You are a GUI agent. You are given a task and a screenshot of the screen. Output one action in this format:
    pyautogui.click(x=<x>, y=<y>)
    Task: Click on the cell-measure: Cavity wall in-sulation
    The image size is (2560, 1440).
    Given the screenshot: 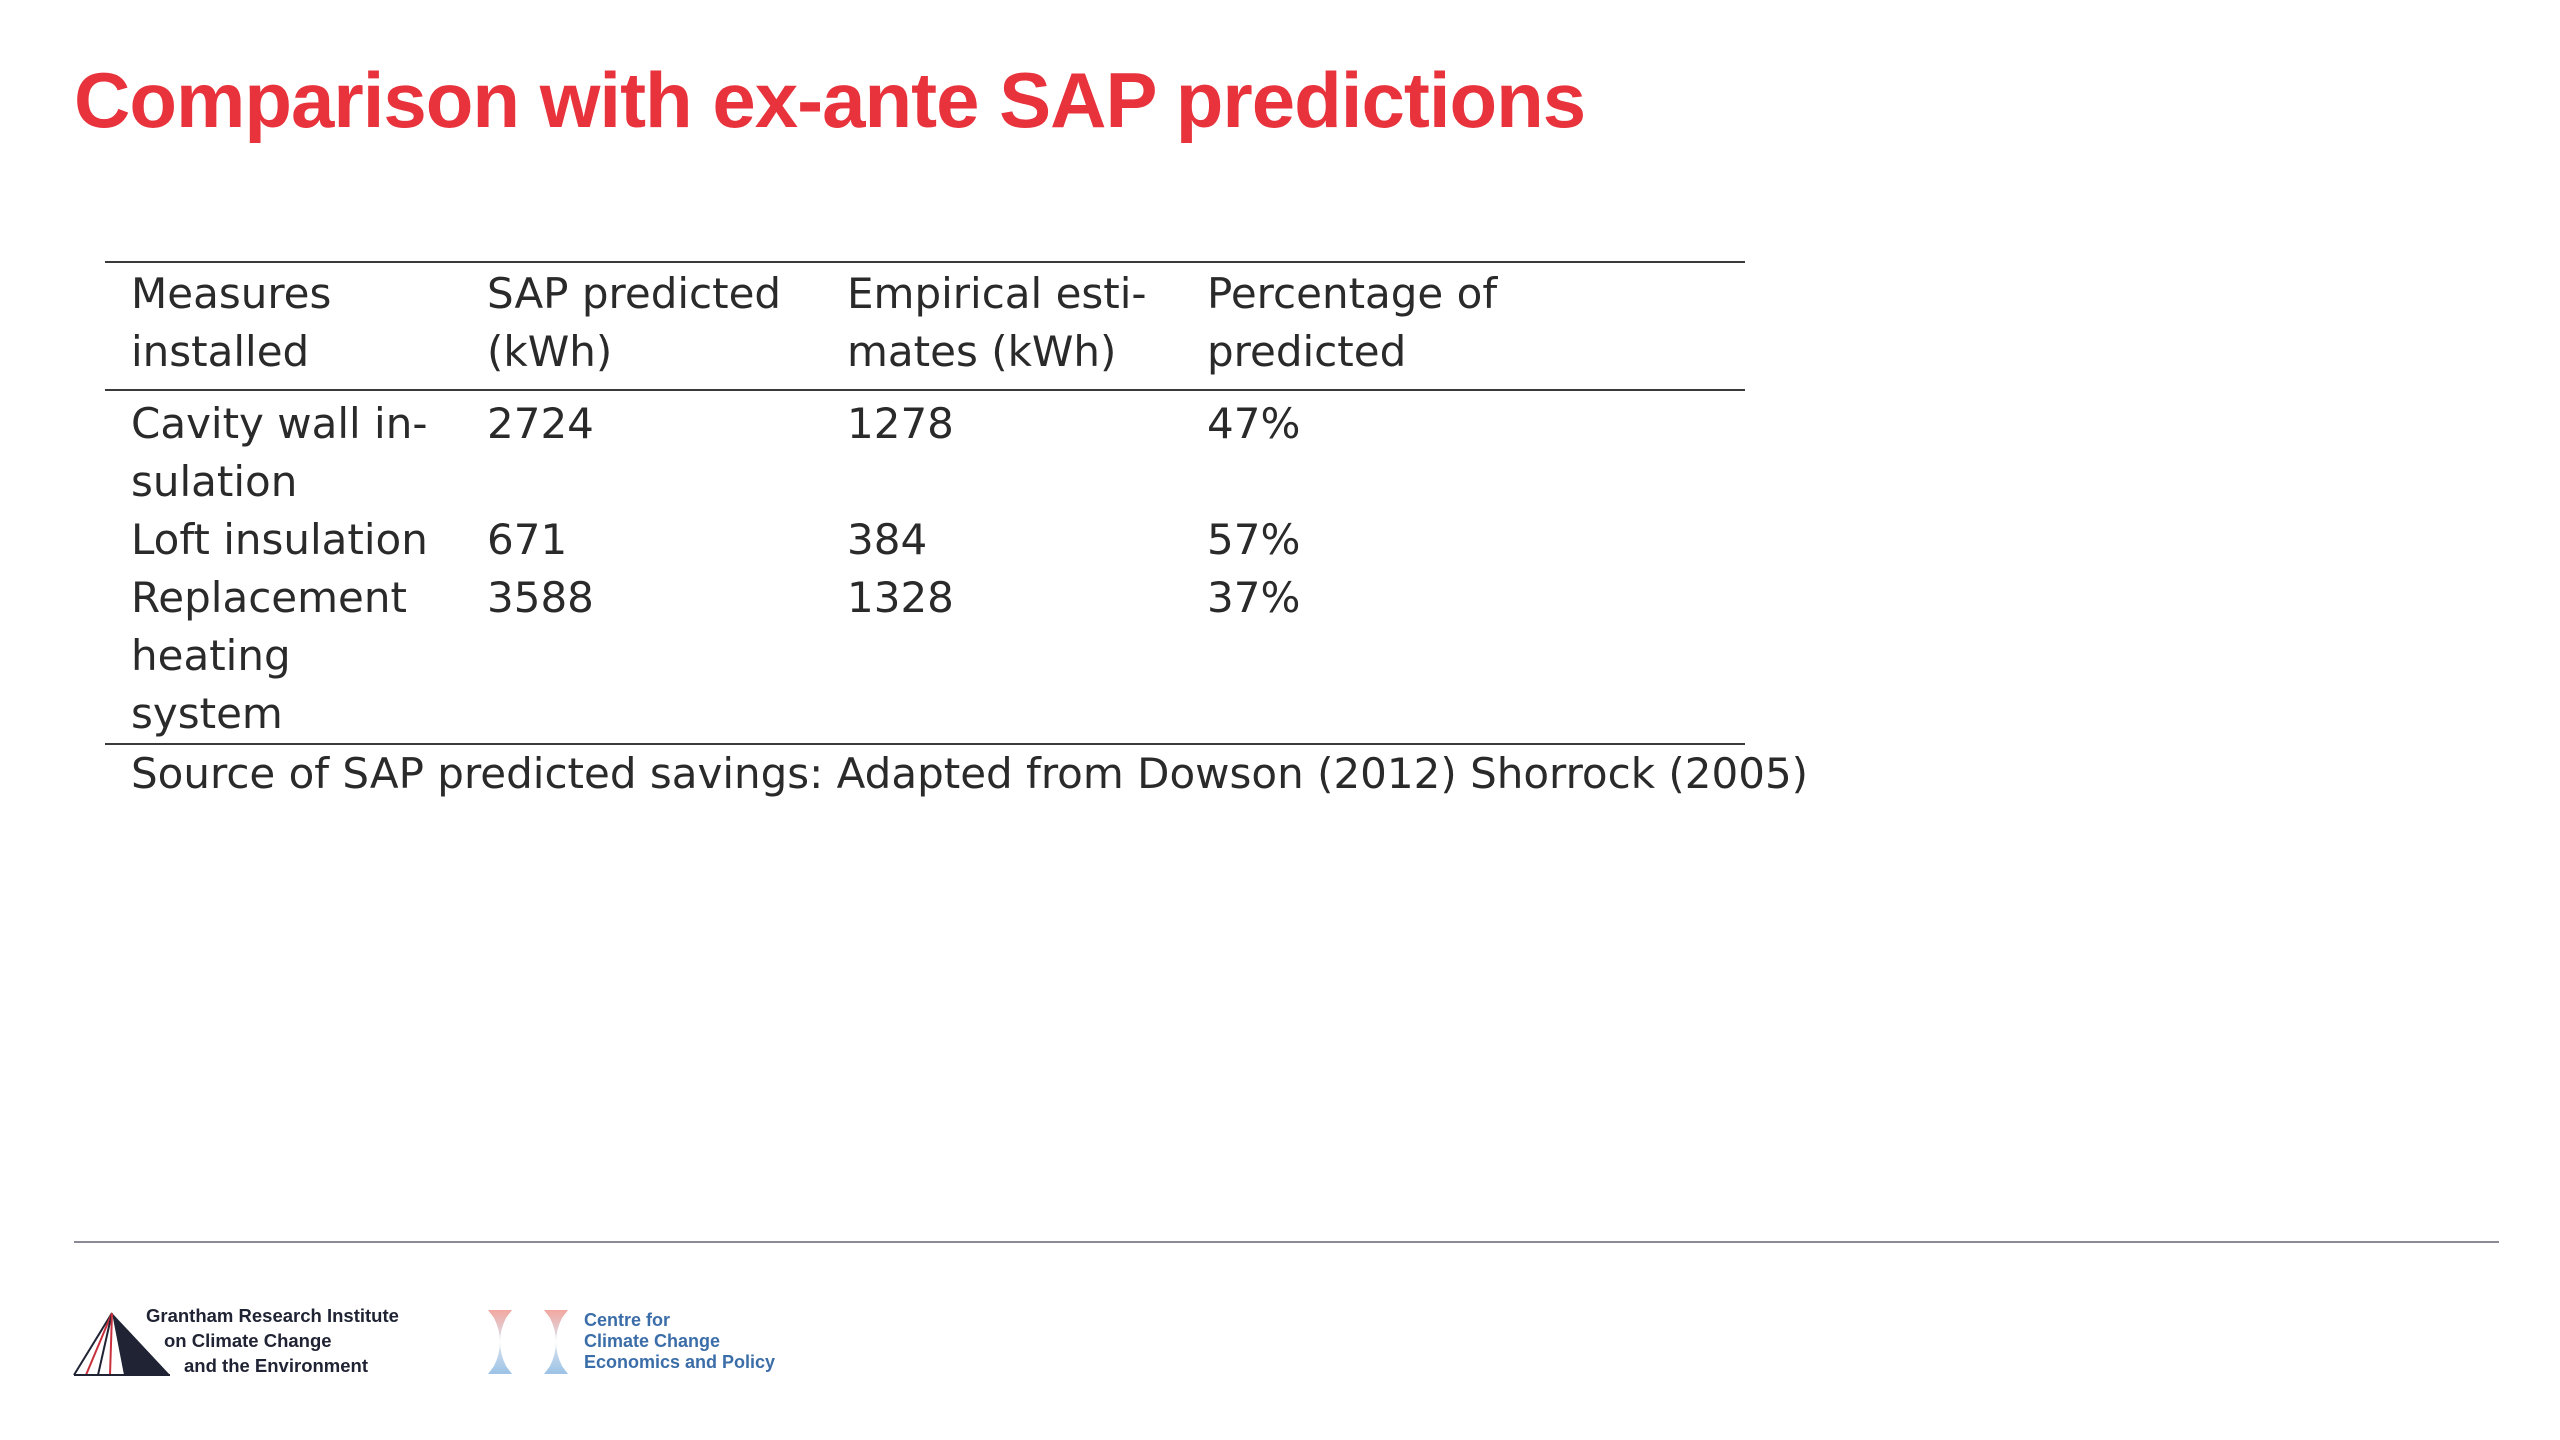 What is the action you would take?
    pyautogui.click(x=279, y=452)
    